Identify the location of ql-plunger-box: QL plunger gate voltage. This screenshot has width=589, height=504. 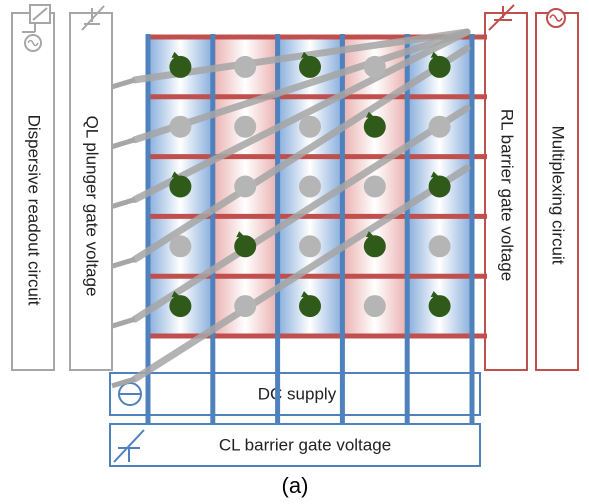
(91, 191).